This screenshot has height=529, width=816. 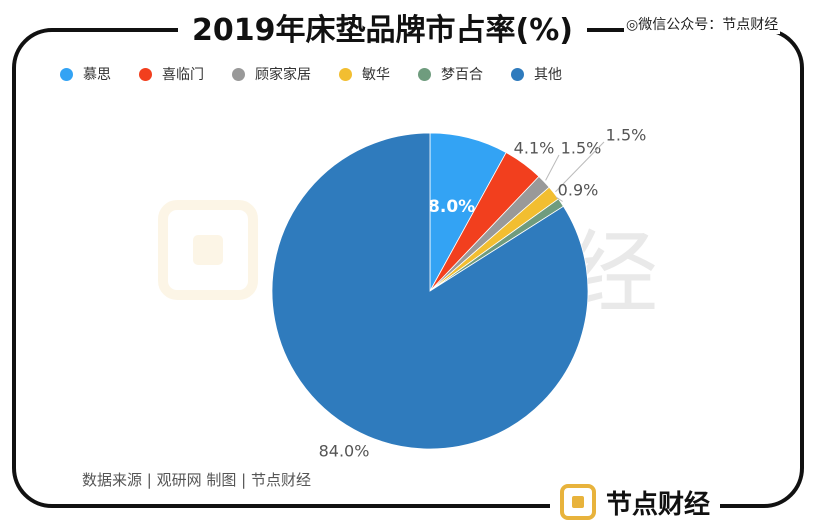 What do you see at coordinates (702, 24) in the screenshot?
I see `wechat-watermark: ◎微信公众号：节点财经` at bounding box center [702, 24].